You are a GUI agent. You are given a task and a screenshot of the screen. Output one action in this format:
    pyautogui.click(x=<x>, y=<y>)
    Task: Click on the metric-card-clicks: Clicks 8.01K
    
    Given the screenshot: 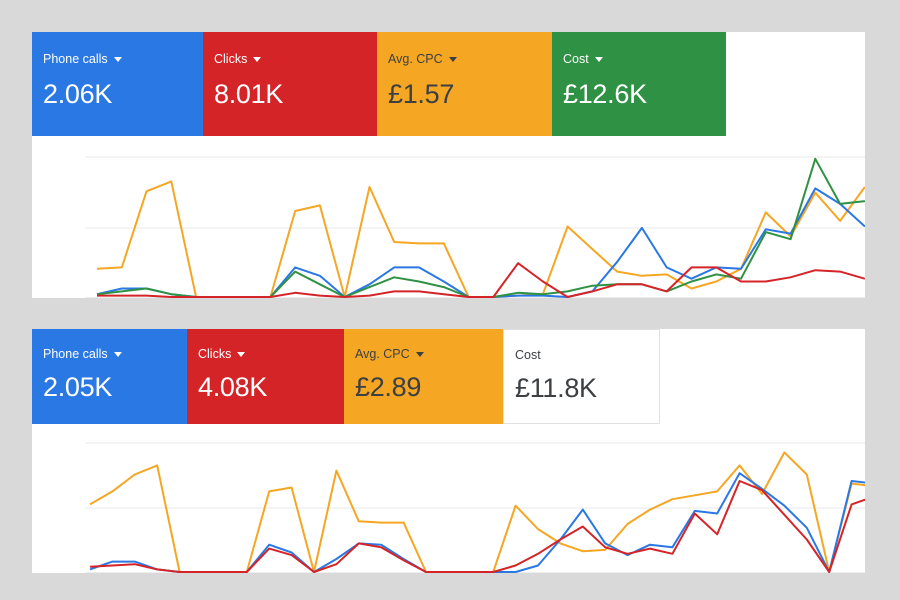 What is the action you would take?
    pyautogui.click(x=290, y=84)
    